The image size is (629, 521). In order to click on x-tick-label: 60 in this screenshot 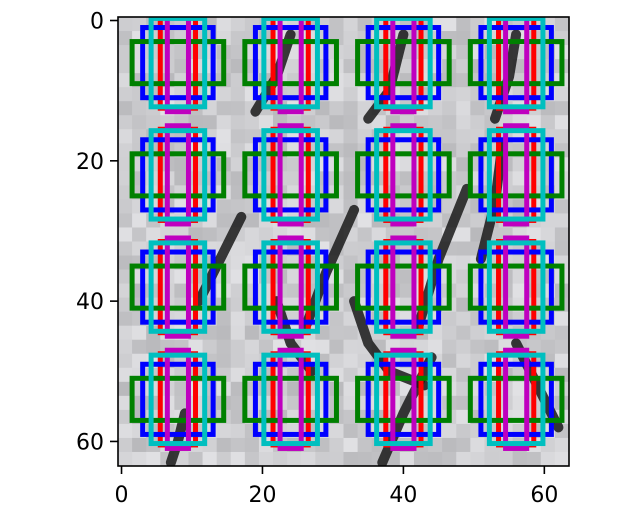, I will do `click(544, 495)`.